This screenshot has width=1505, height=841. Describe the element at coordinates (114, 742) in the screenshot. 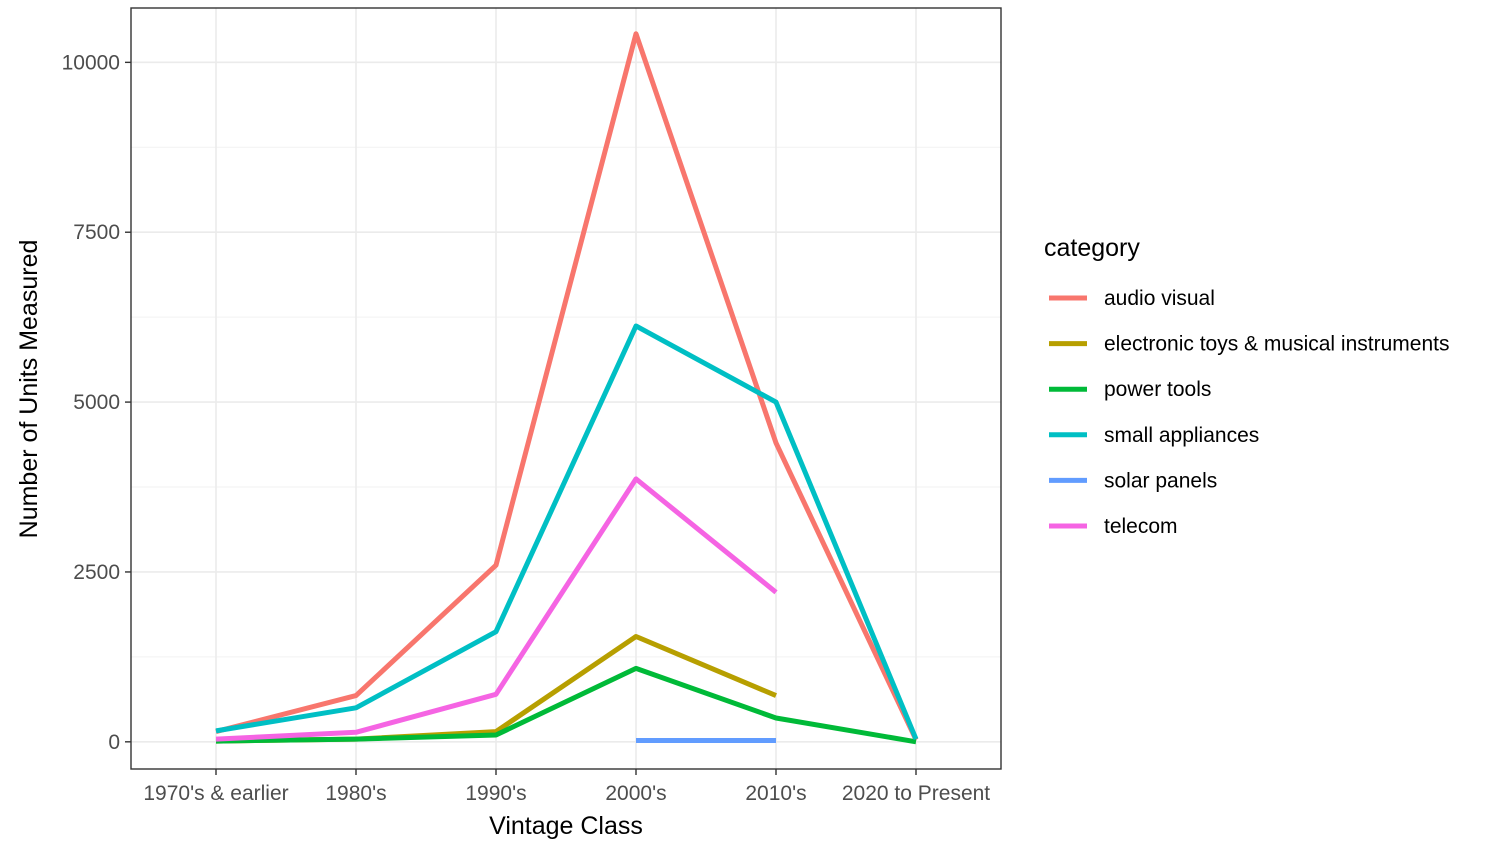

I see `y-tick-label: 0` at that location.